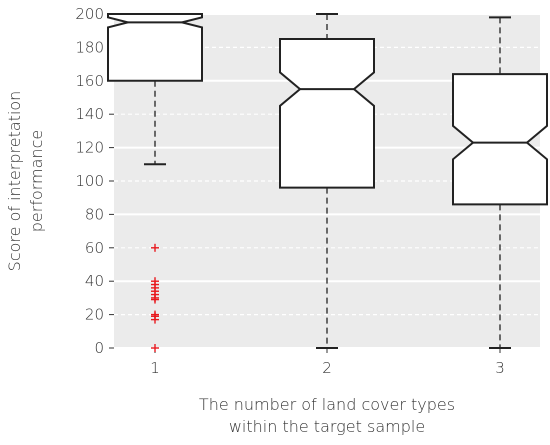 This screenshot has height=445, width=550. I want to click on y-axis-title-line2: performance, so click(36, 181).